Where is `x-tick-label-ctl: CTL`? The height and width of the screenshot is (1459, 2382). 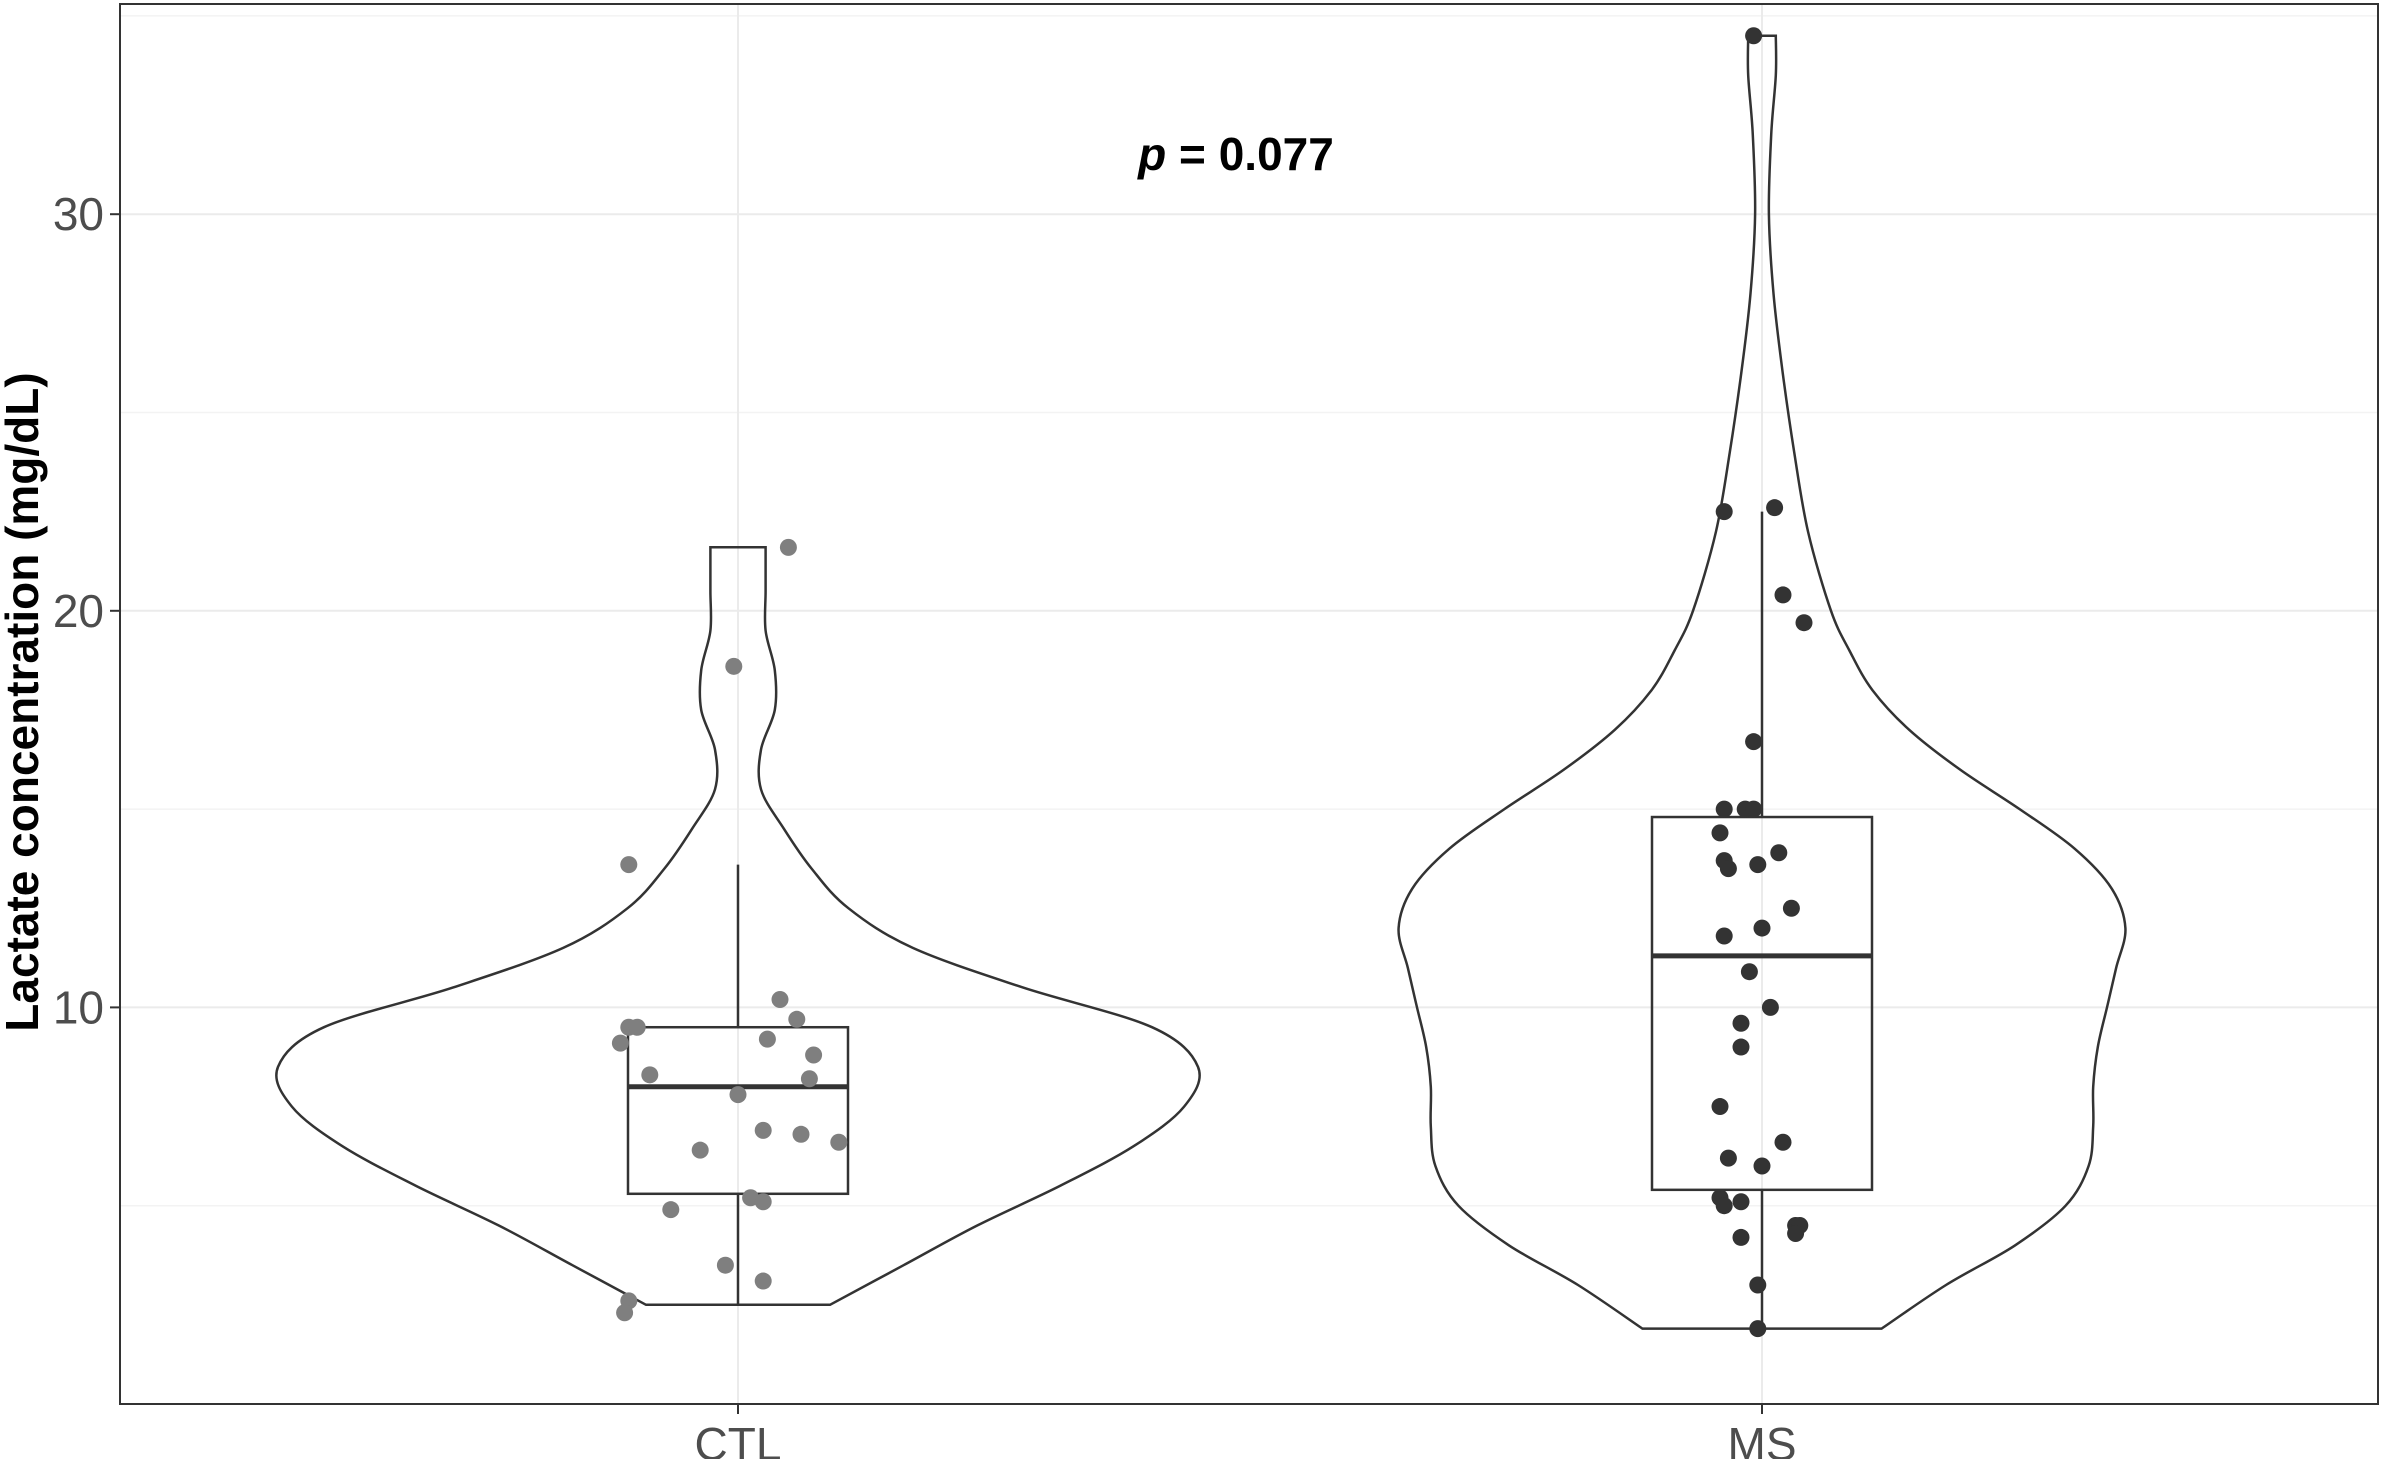 x-tick-label-ctl: CTL is located at coordinates (738, 1438).